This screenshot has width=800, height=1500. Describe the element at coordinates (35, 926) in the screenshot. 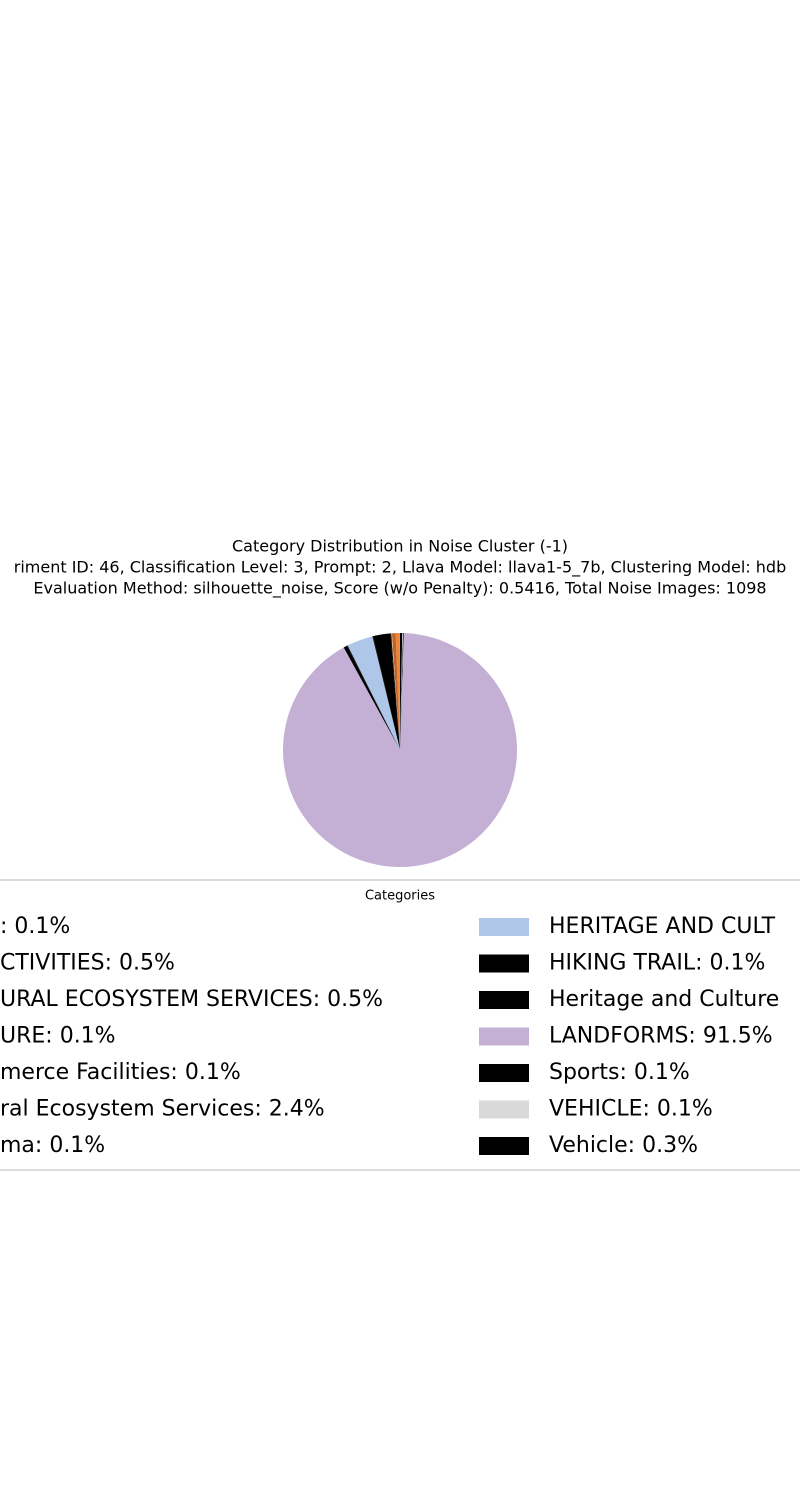

I see `legend-label: : 0.1%` at that location.